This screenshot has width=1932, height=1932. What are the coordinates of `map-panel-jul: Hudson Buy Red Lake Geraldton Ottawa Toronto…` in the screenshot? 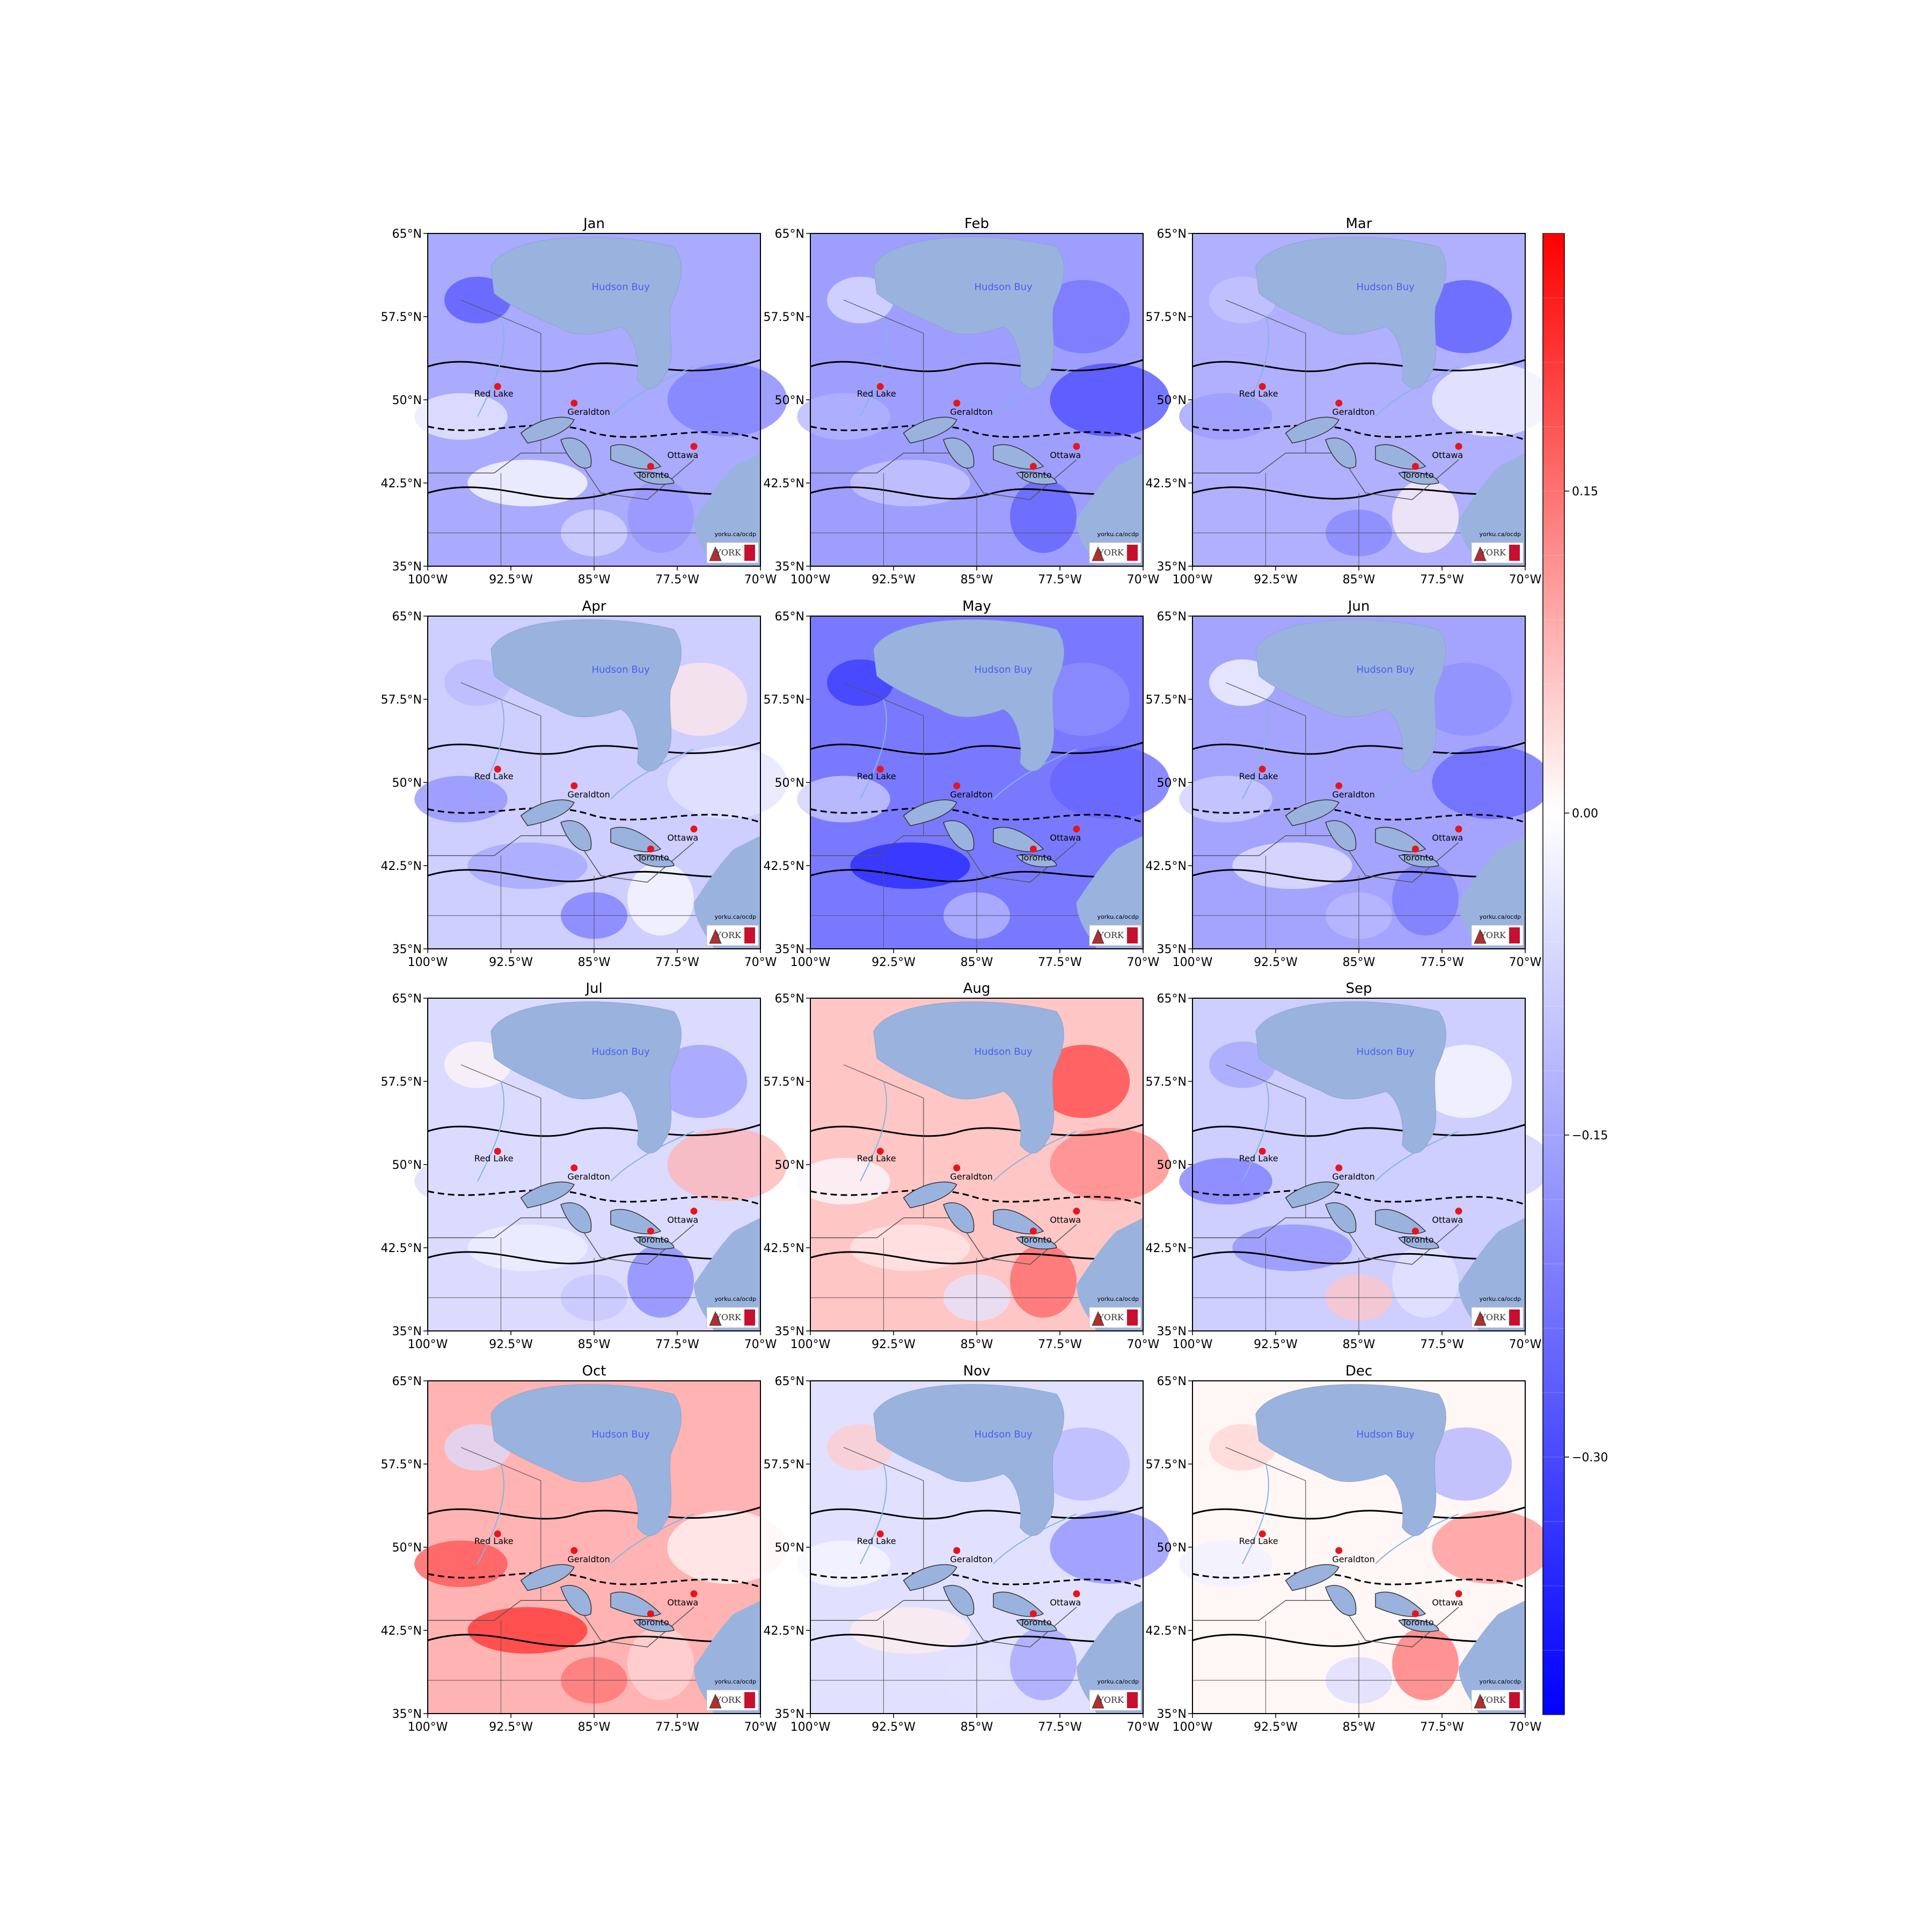 It's located at (584, 1165).